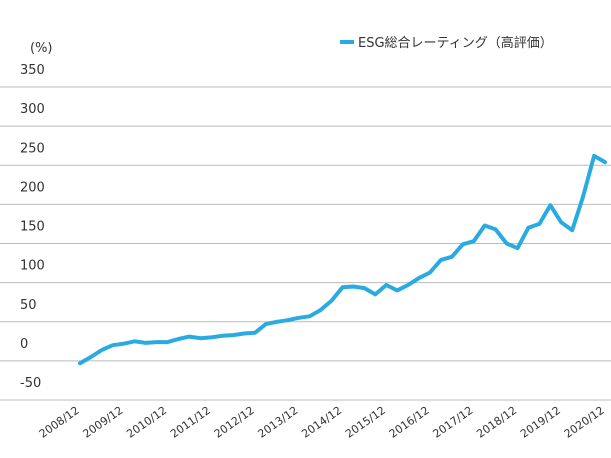 The image size is (611, 458). I want to click on y-tick-label: -50, so click(30, 383).